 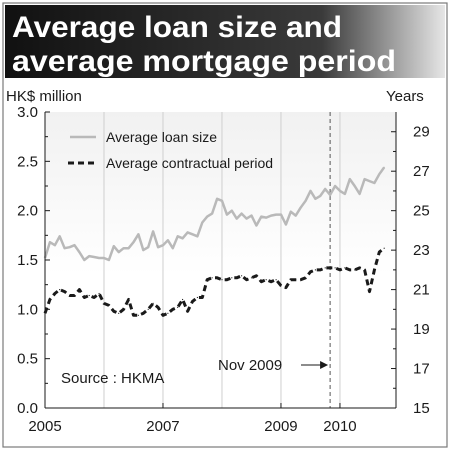 What do you see at coordinates (421, 250) in the screenshot?
I see `right-tick-label: 23` at bounding box center [421, 250].